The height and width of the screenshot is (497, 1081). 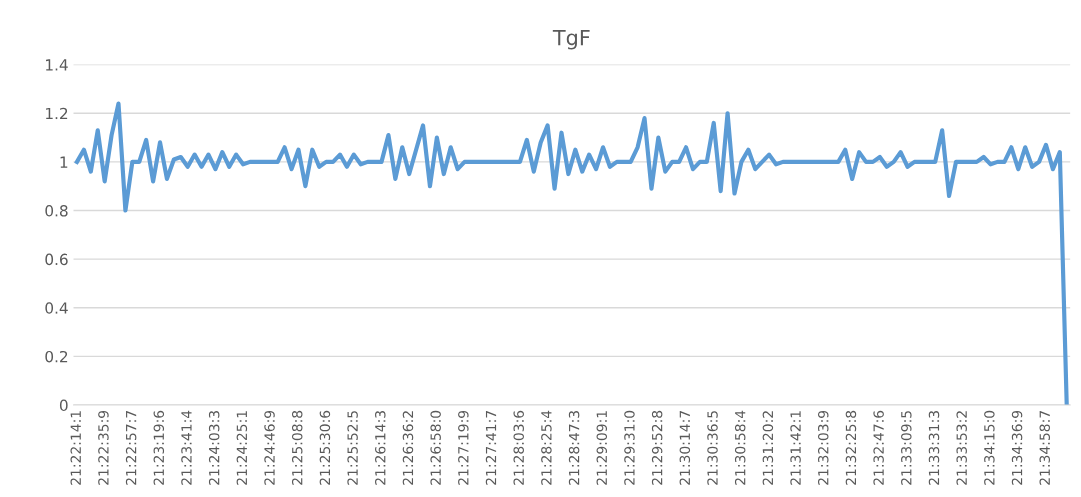 I want to click on x-tick-label: 21:28:25:4, so click(x=546, y=447).